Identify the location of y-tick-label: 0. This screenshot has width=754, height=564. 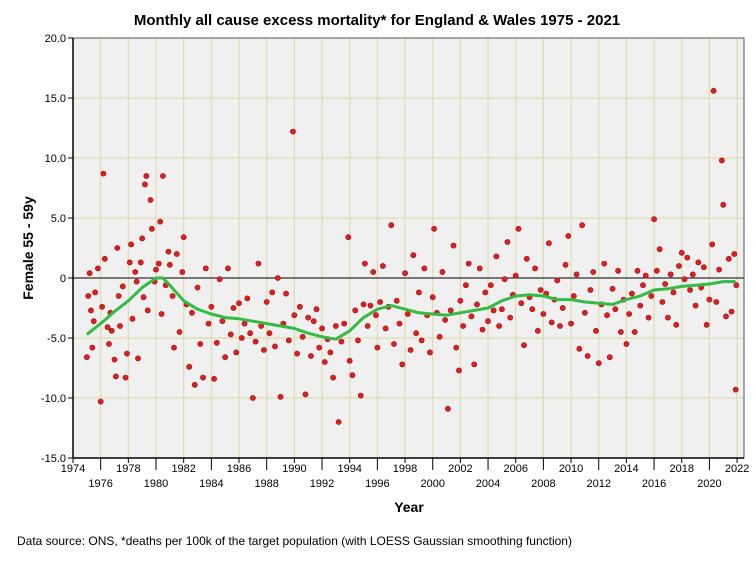
(63, 279).